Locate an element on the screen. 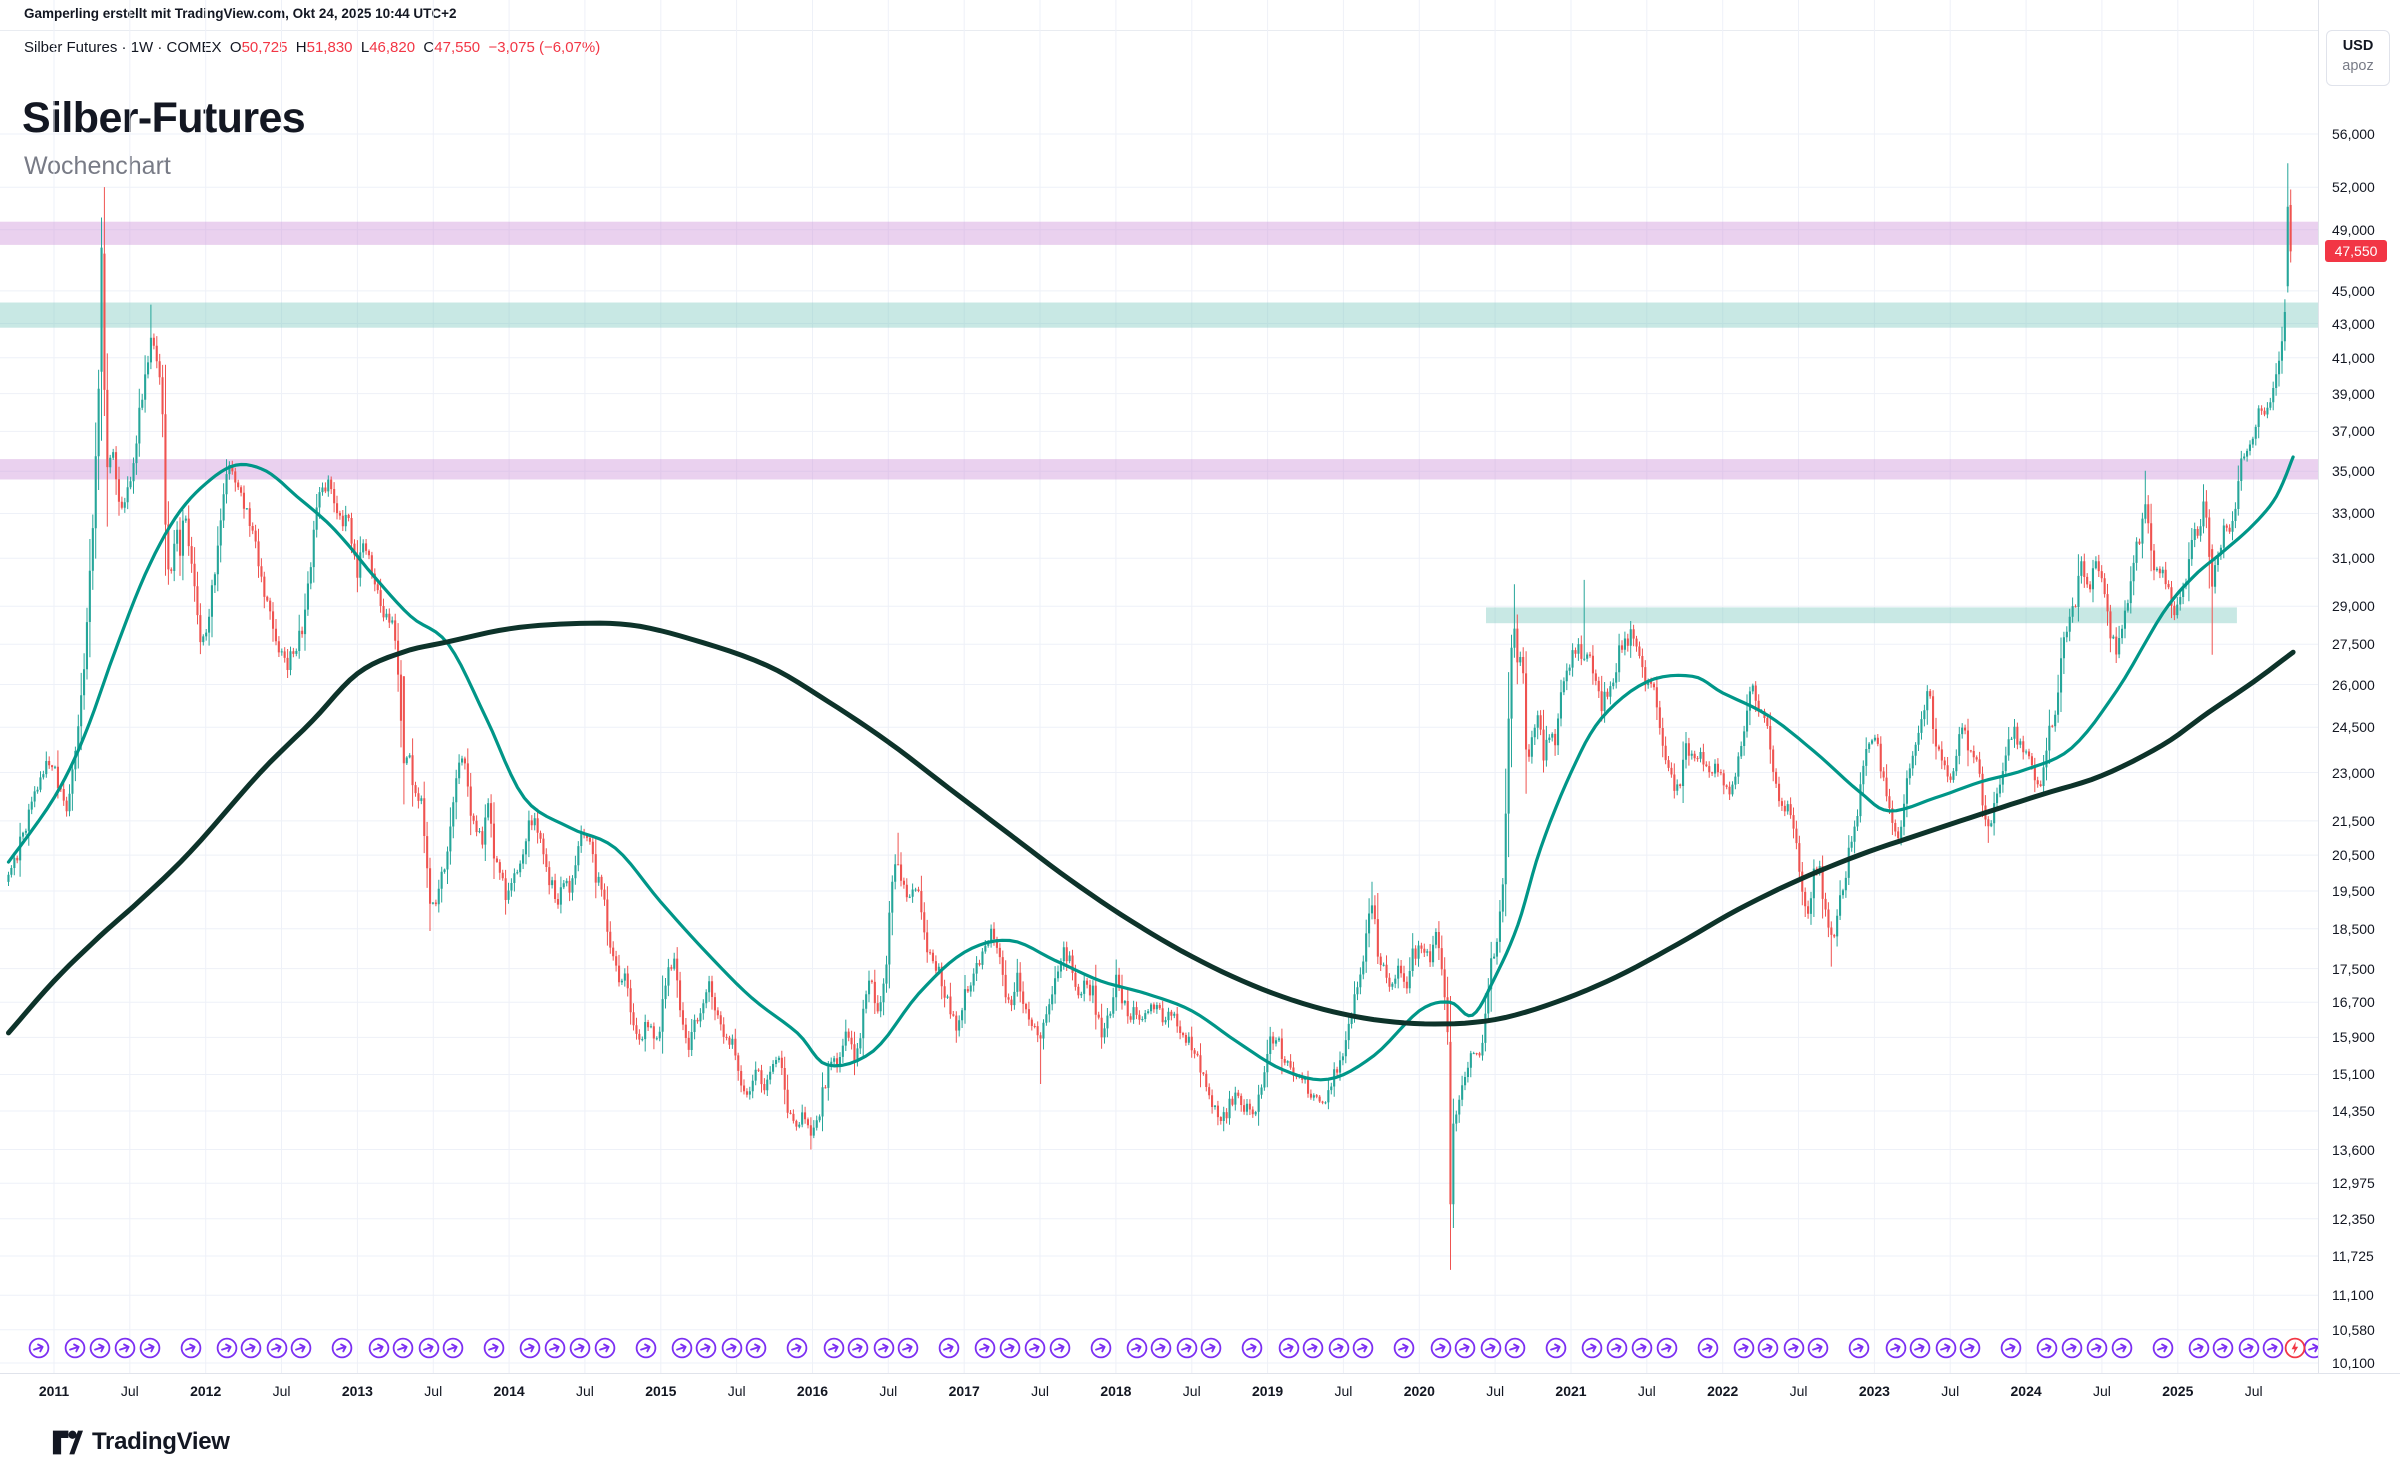 This screenshot has width=2400, height=1475. price-unit-measure: apoz is located at coordinates (2358, 66).